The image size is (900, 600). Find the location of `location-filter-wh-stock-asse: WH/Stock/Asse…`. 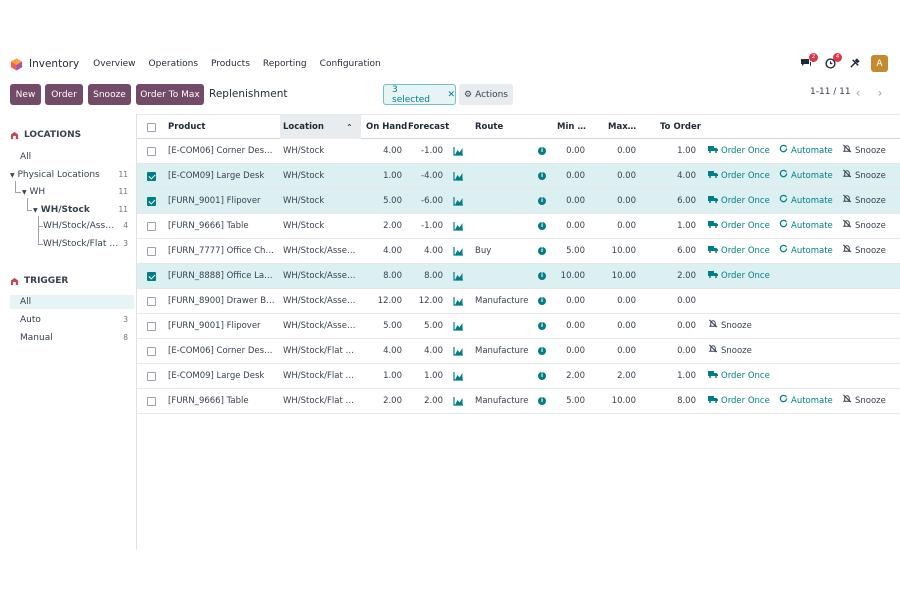

location-filter-wh-stock-asse: WH/Stock/Asse… is located at coordinates (81, 226).